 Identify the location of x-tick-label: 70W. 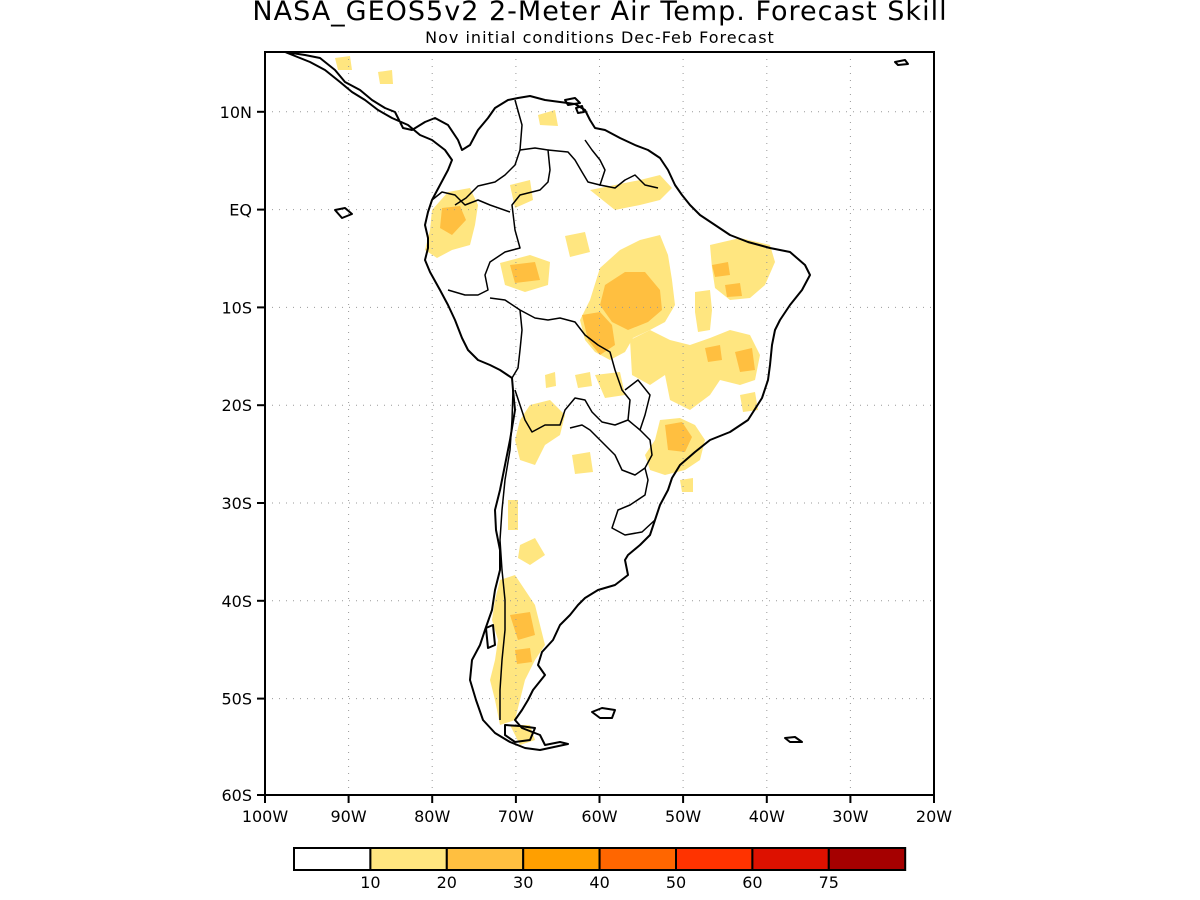
(516, 816).